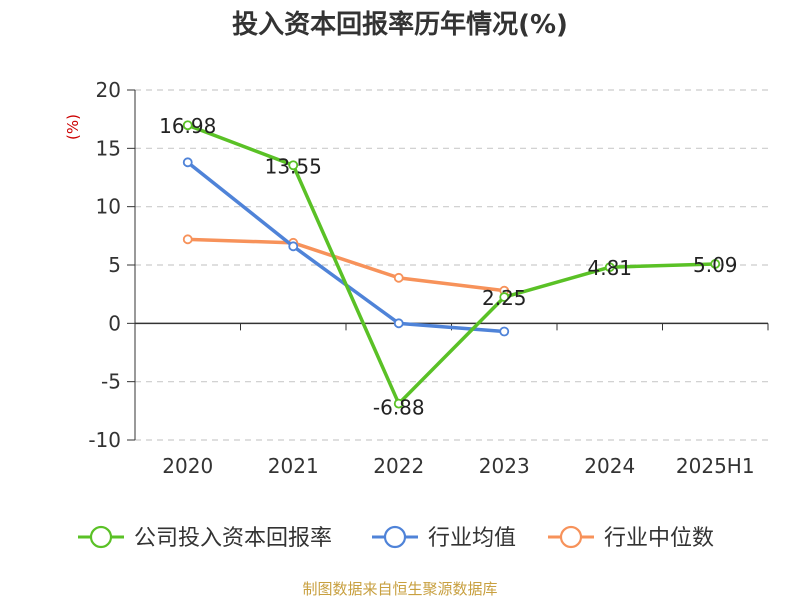 This screenshot has width=800, height=600. I want to click on data-label: 5.09, so click(715, 265).